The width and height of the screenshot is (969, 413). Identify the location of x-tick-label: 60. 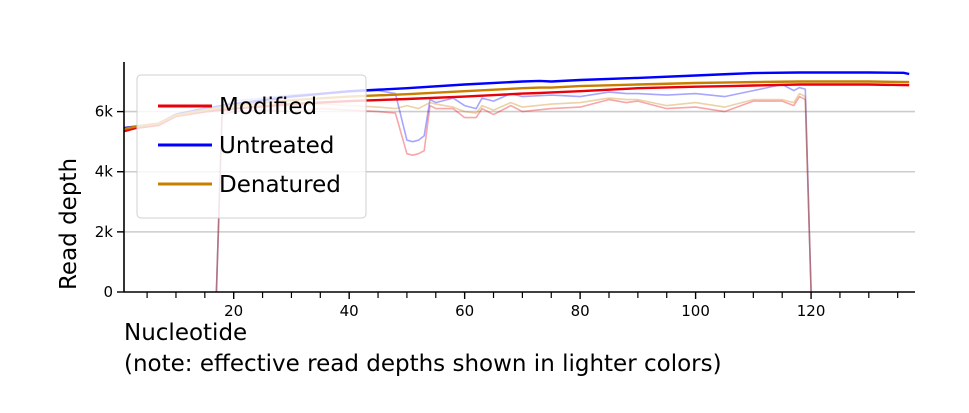
(464, 311).